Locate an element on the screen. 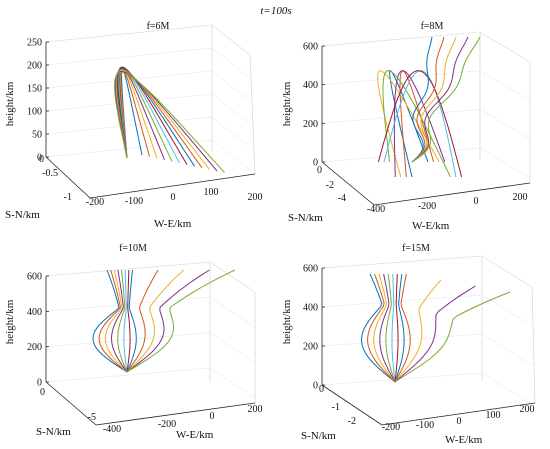 The height and width of the screenshot is (449, 550). we-tick-label: -100 is located at coordinates (134, 201).